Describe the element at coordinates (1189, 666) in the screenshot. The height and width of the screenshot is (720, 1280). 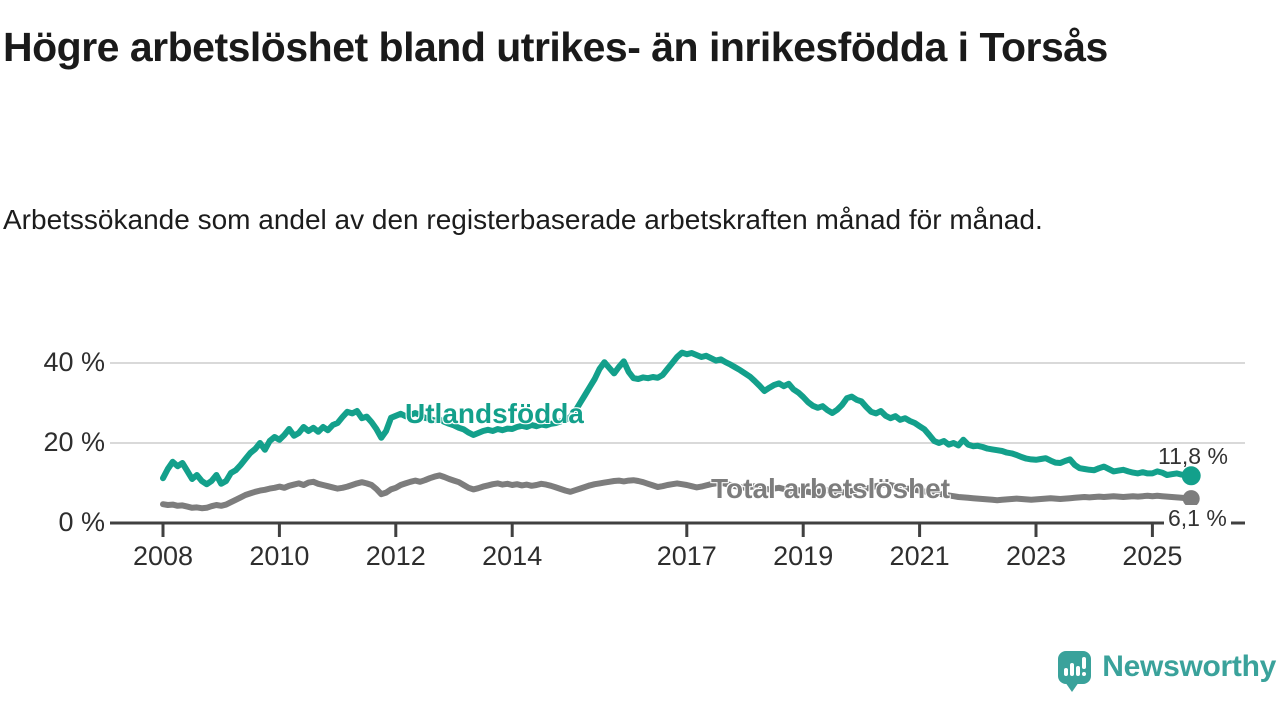
I see `newsworthy-brand-name: Newsworthy` at that location.